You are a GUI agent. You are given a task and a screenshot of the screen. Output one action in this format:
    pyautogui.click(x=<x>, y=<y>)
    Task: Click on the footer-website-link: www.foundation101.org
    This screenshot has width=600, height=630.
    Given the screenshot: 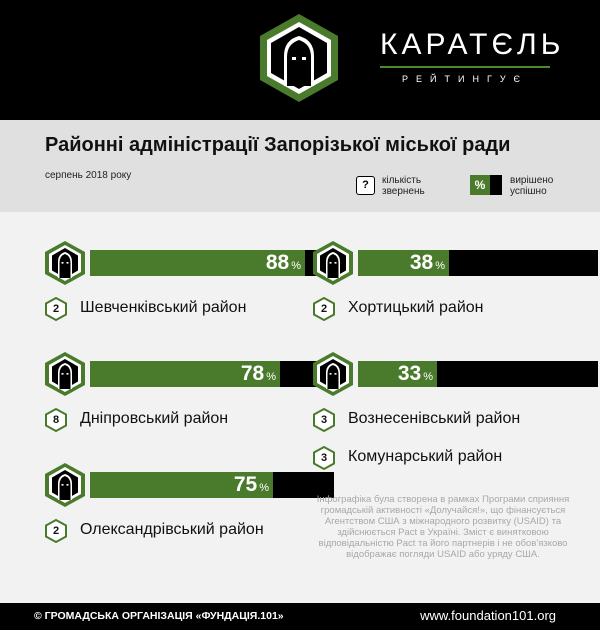 What is the action you would take?
    pyautogui.click(x=488, y=615)
    